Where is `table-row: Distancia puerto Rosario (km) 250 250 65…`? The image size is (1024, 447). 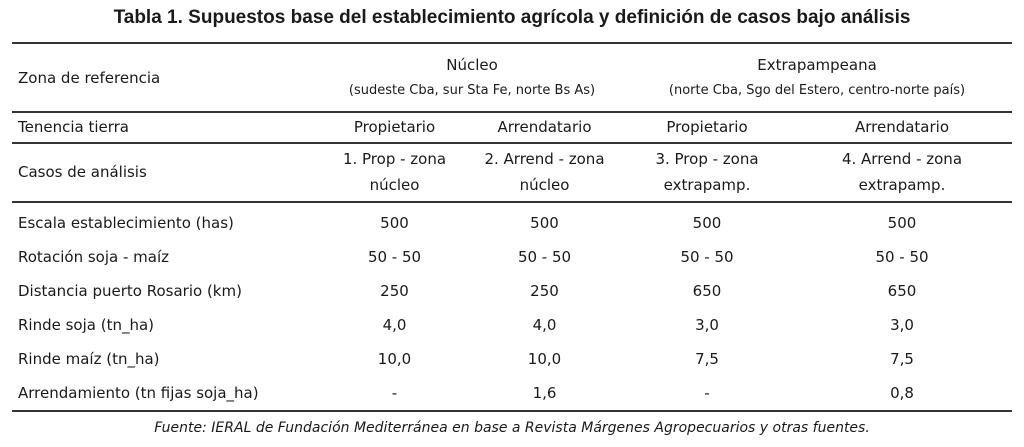 table-row: Distancia puerto Rosario (km) 250 250 65… is located at coordinates (512, 291).